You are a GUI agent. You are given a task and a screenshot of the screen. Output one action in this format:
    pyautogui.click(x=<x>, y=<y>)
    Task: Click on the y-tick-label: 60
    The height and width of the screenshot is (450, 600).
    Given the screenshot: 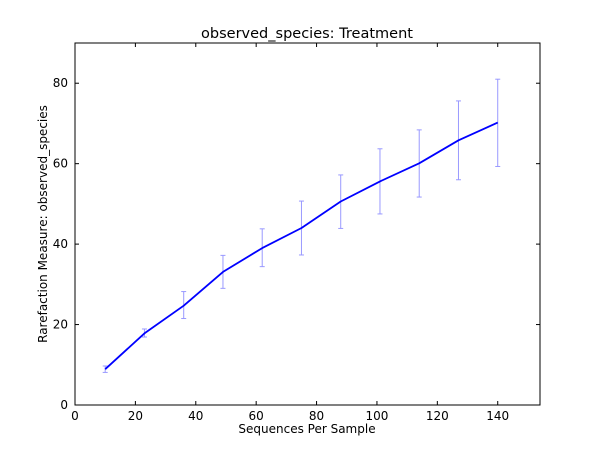 What is the action you would take?
    pyautogui.click(x=60, y=164)
    